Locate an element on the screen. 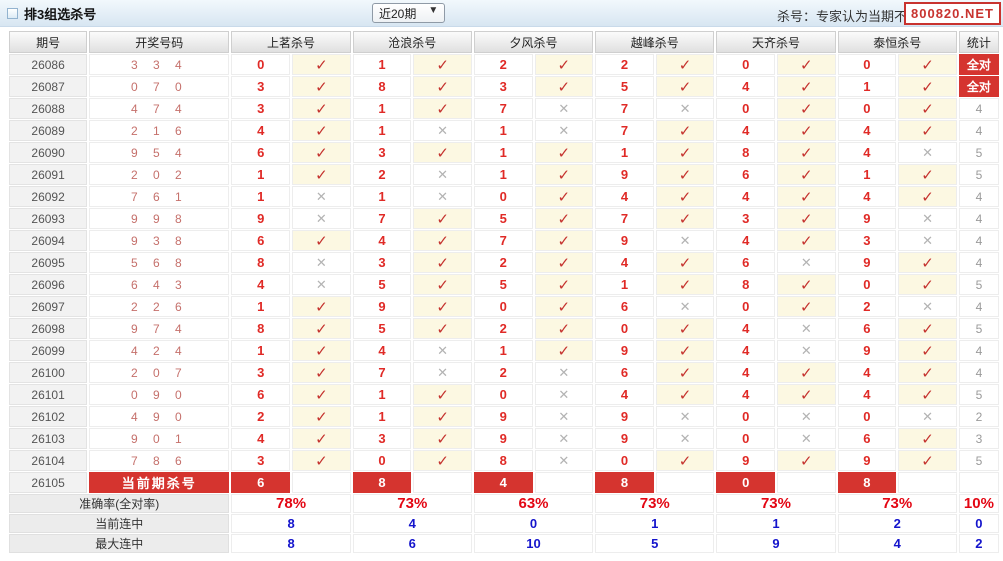 Image resolution: width=1003 pixels, height=561 pixels. table-row: 26087 0 7 0 3 ✓ 8 ✓ 3 ✓ 5 ✓ 4 ✓ 1 ✓ 全对 is located at coordinates (504, 86).